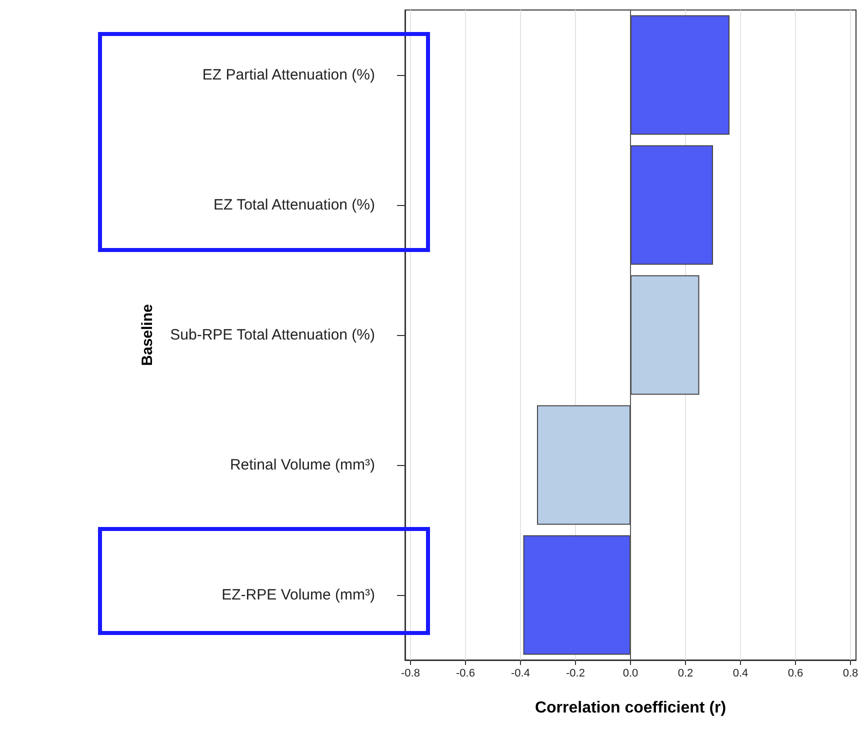 The width and height of the screenshot is (865, 735). Describe the element at coordinates (410, 674) in the screenshot. I see `x-tick-label: -0.8` at that location.